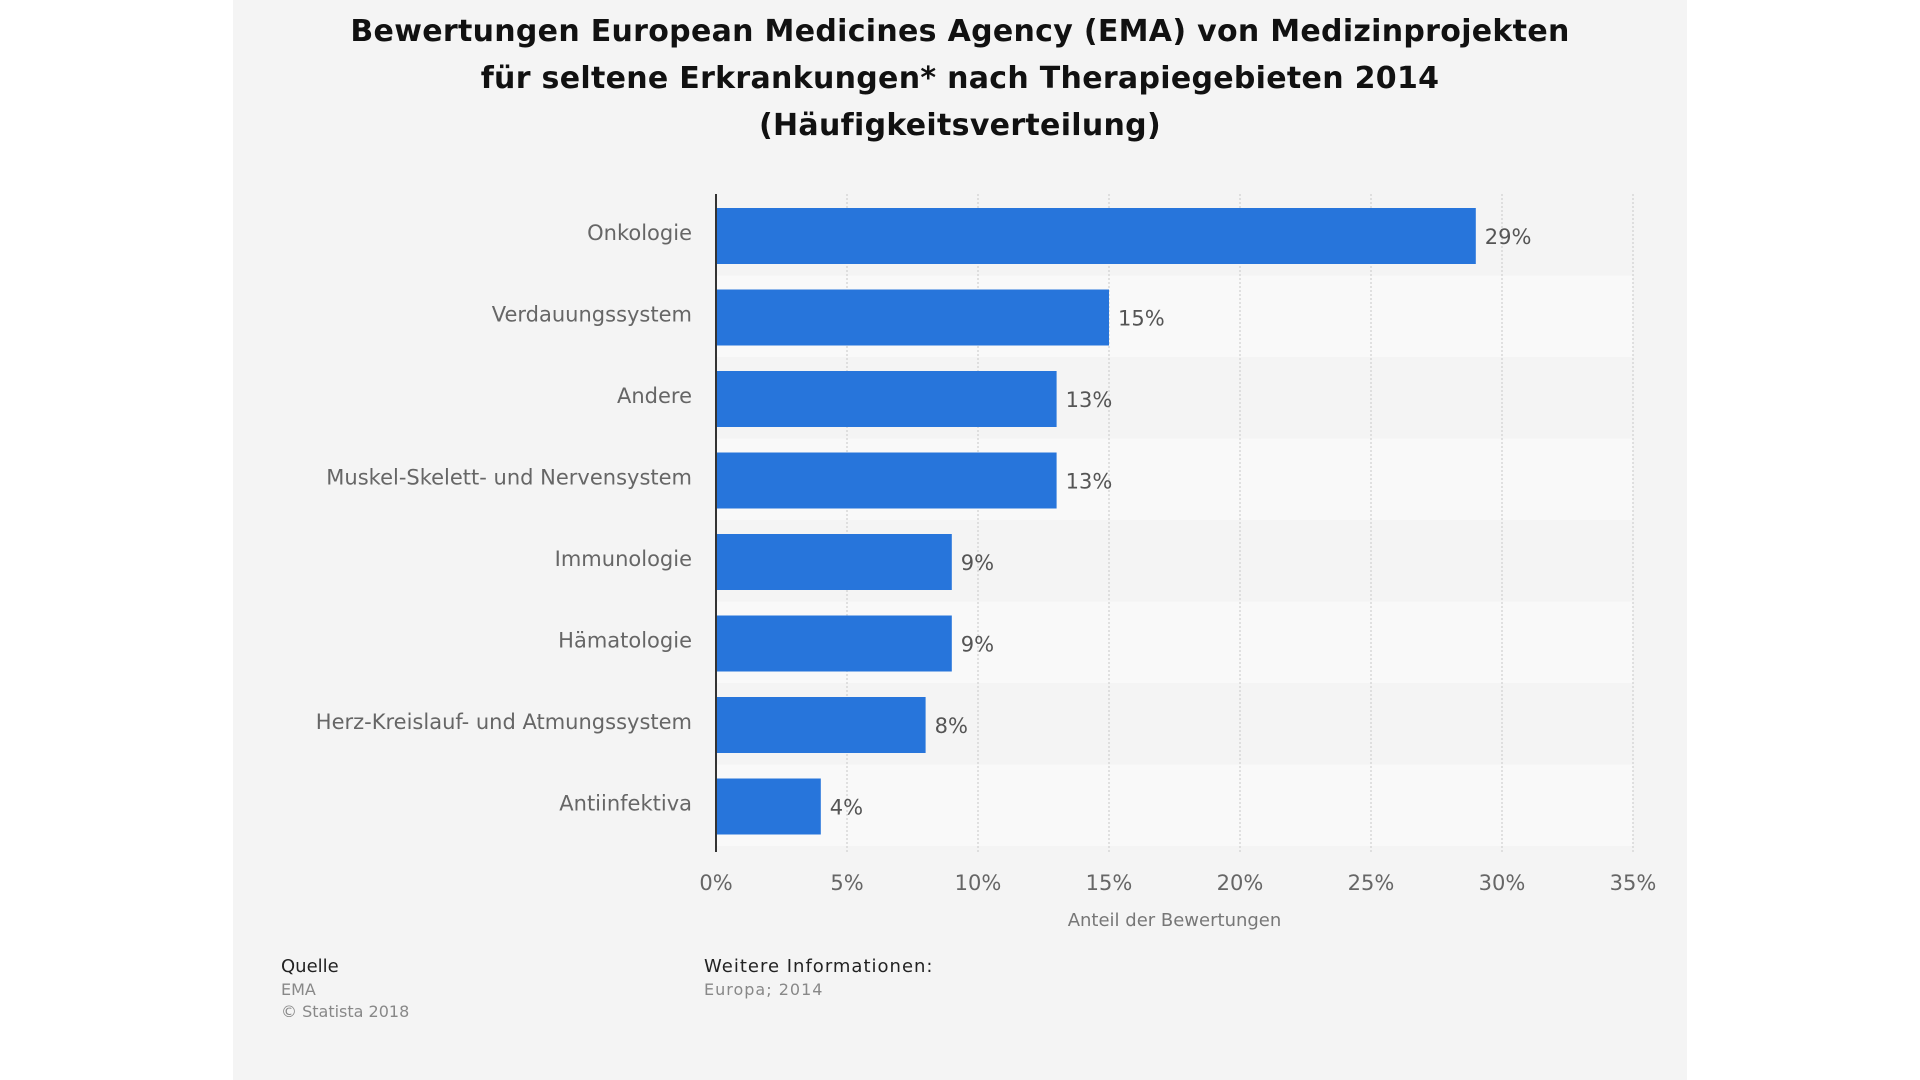 This screenshot has height=1080, width=1920. Describe the element at coordinates (1174, 805) in the screenshot. I see `row-band` at that location.